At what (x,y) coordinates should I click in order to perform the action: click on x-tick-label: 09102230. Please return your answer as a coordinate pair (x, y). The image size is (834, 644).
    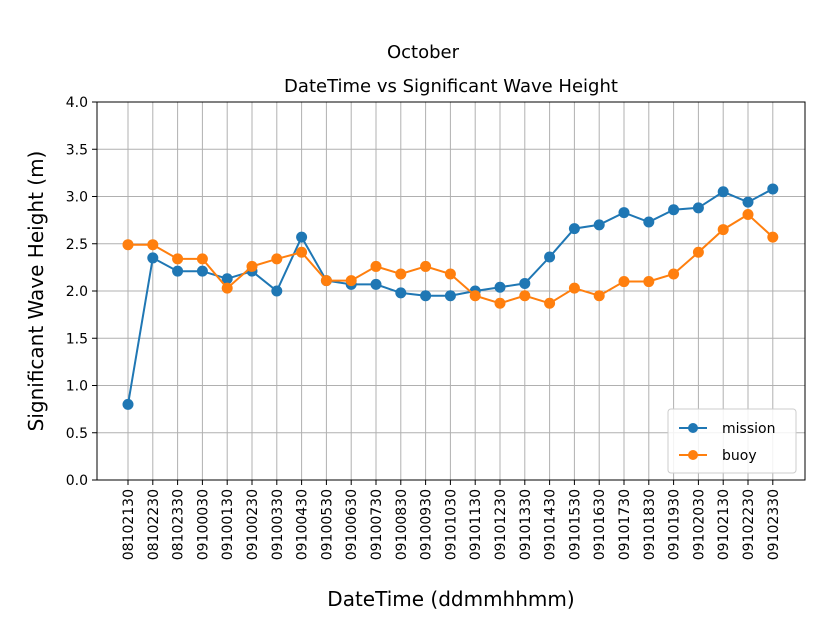
    Looking at the image, I should click on (749, 524).